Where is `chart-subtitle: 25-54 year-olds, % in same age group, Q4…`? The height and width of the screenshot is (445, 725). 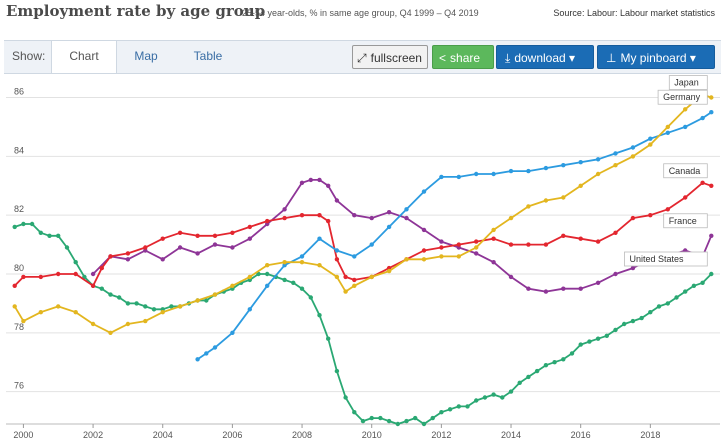 chart-subtitle: 25-54 year-olds, % in same age group, Q4… is located at coordinates (360, 13).